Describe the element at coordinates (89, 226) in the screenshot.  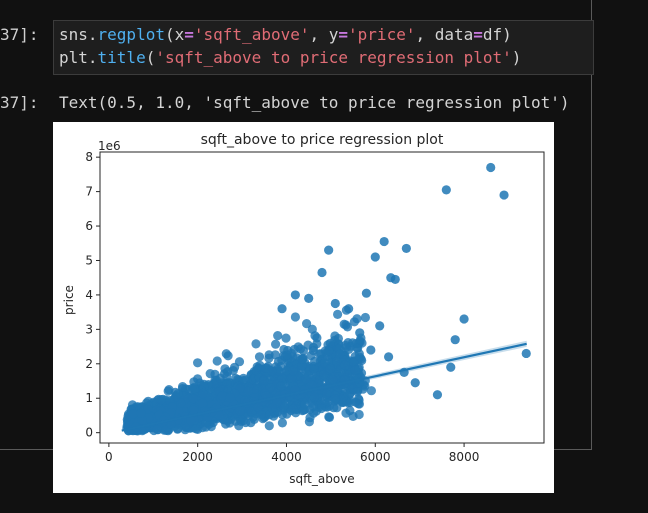
I see `y-tick-label: 6` at that location.